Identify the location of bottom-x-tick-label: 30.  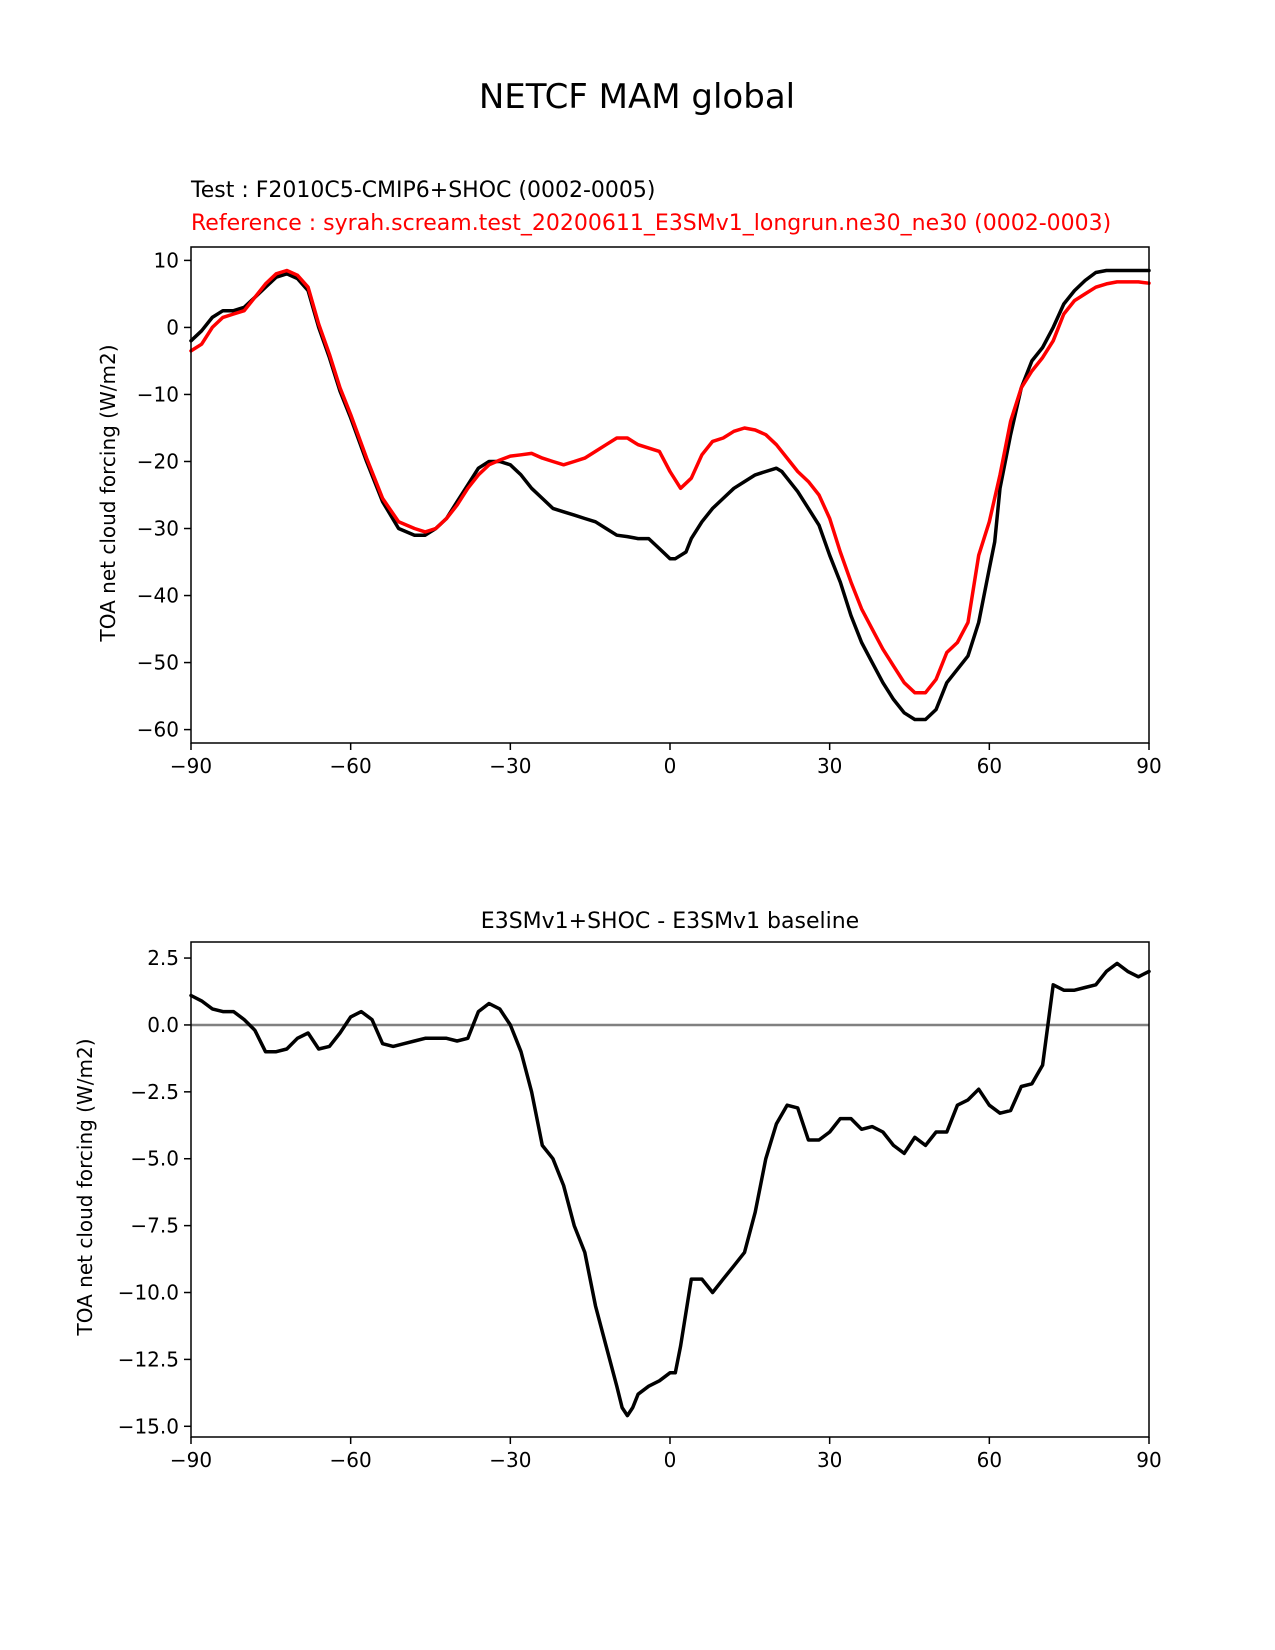
(829, 1460).